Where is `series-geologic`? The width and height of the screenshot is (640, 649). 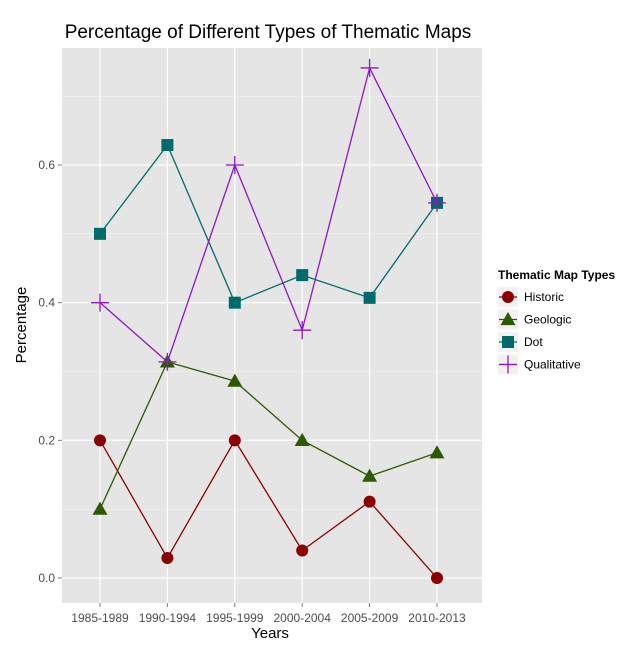
series-geologic is located at coordinates (268, 434).